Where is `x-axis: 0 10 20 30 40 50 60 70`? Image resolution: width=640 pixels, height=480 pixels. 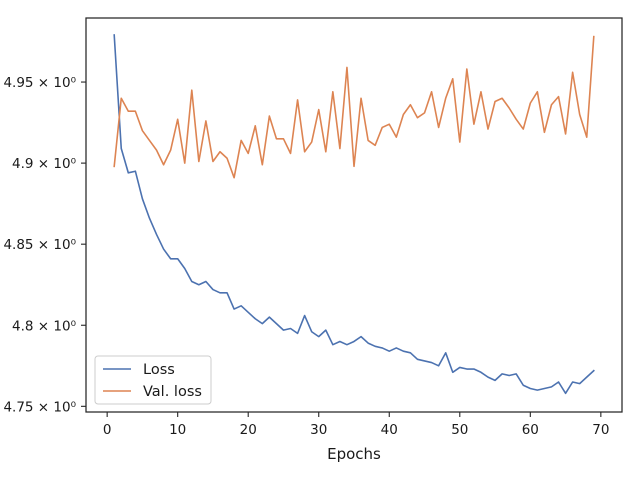 x-axis: 0 10 20 30 40 50 60 70 is located at coordinates (356, 425).